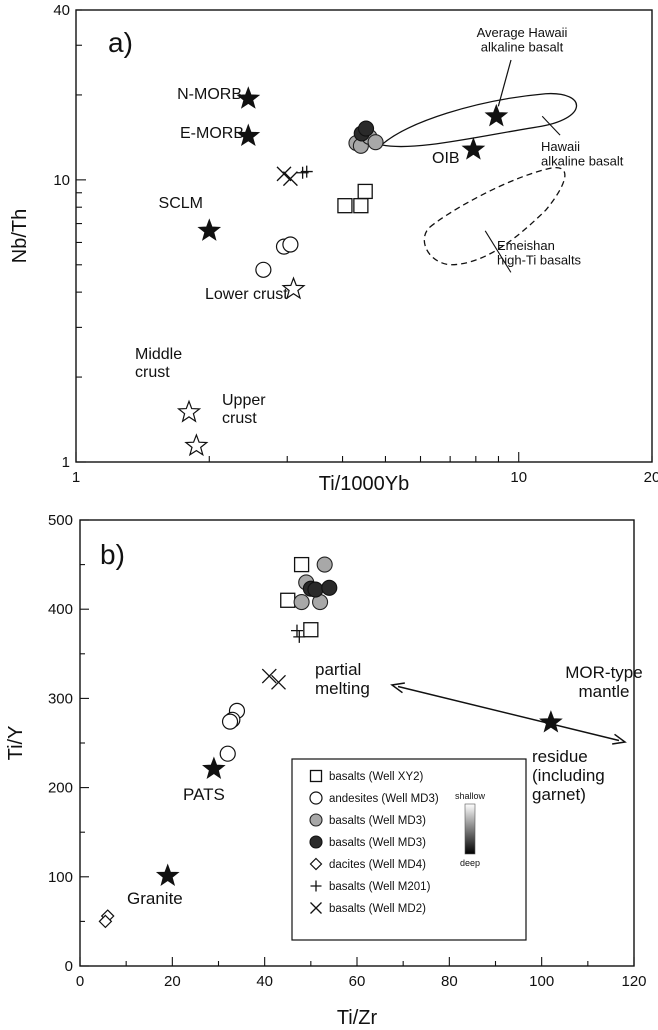 This screenshot has height=1030, width=658. What do you see at coordinates (633, 981) in the screenshot?
I see `x-tick-label-b: 120` at bounding box center [633, 981].